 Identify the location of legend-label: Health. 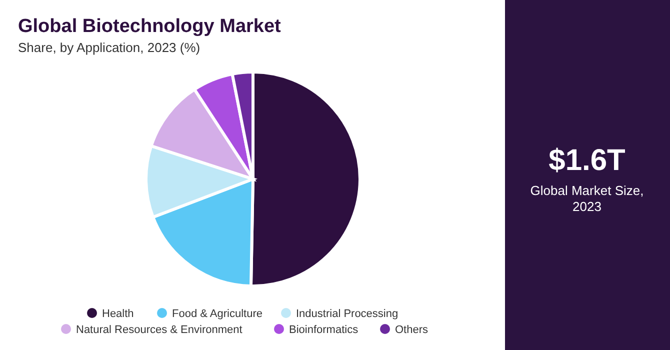
(118, 314).